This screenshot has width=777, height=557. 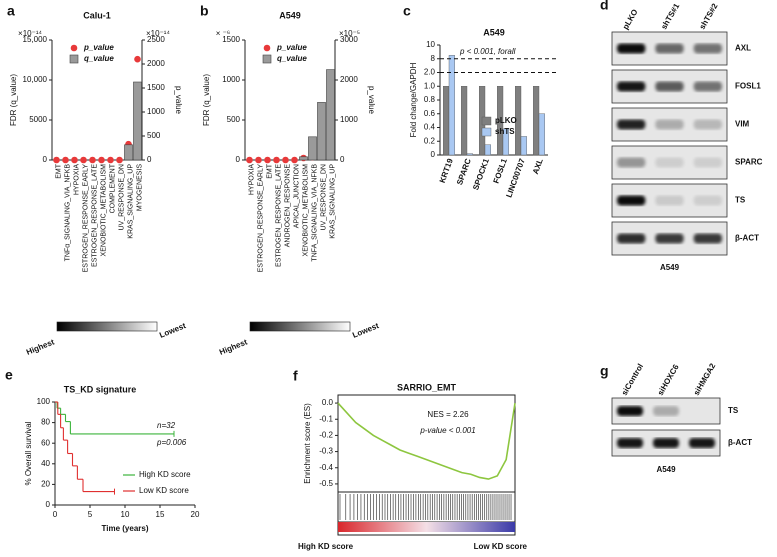 I want to click on y-tick-label: 60, so click(x=45, y=442).